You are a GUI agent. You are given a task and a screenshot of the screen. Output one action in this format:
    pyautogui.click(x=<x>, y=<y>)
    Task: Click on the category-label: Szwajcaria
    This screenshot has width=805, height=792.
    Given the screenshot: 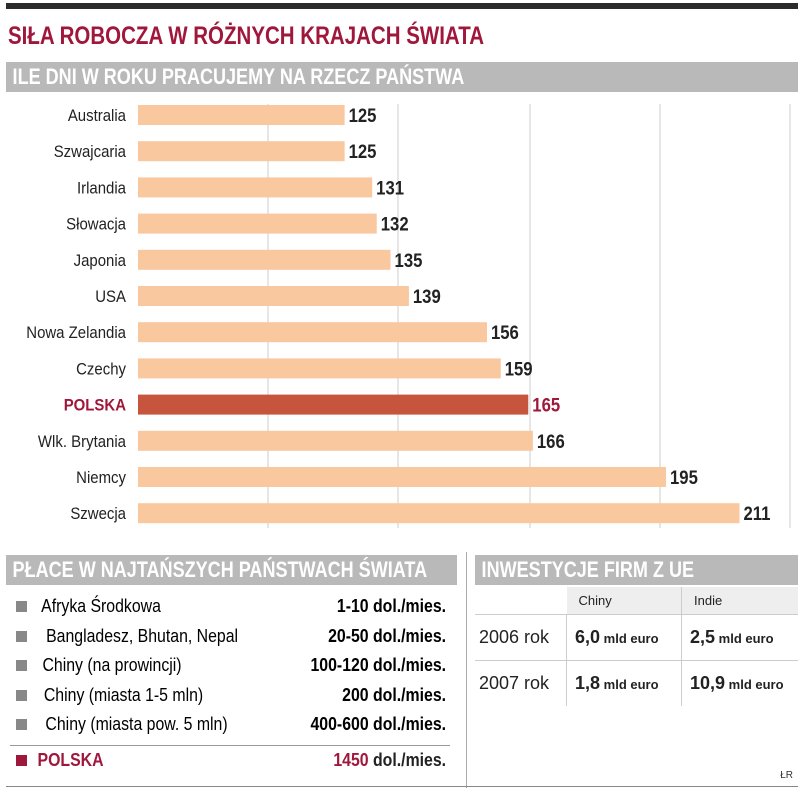 What is the action you would take?
    pyautogui.click(x=90, y=152)
    